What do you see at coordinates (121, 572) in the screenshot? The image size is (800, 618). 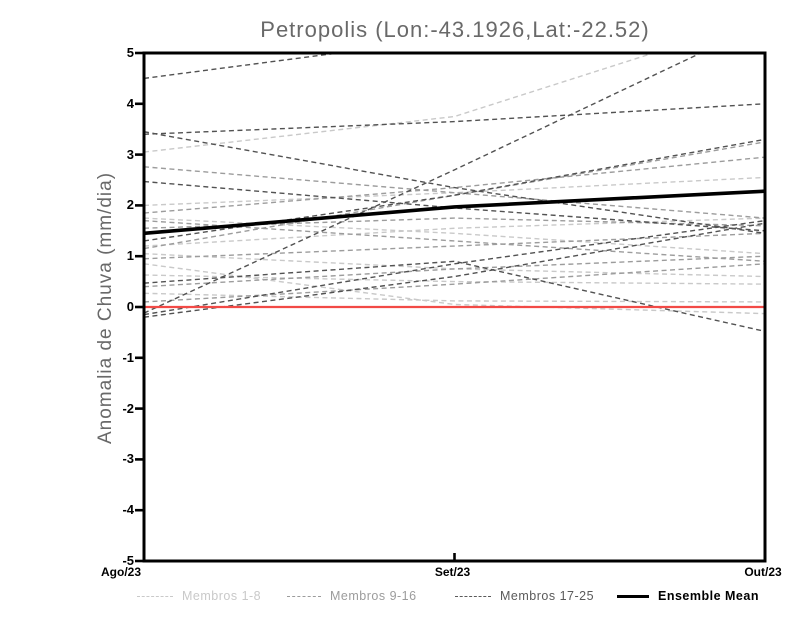 I see `x-tick-label: Ago/23` at bounding box center [121, 572].